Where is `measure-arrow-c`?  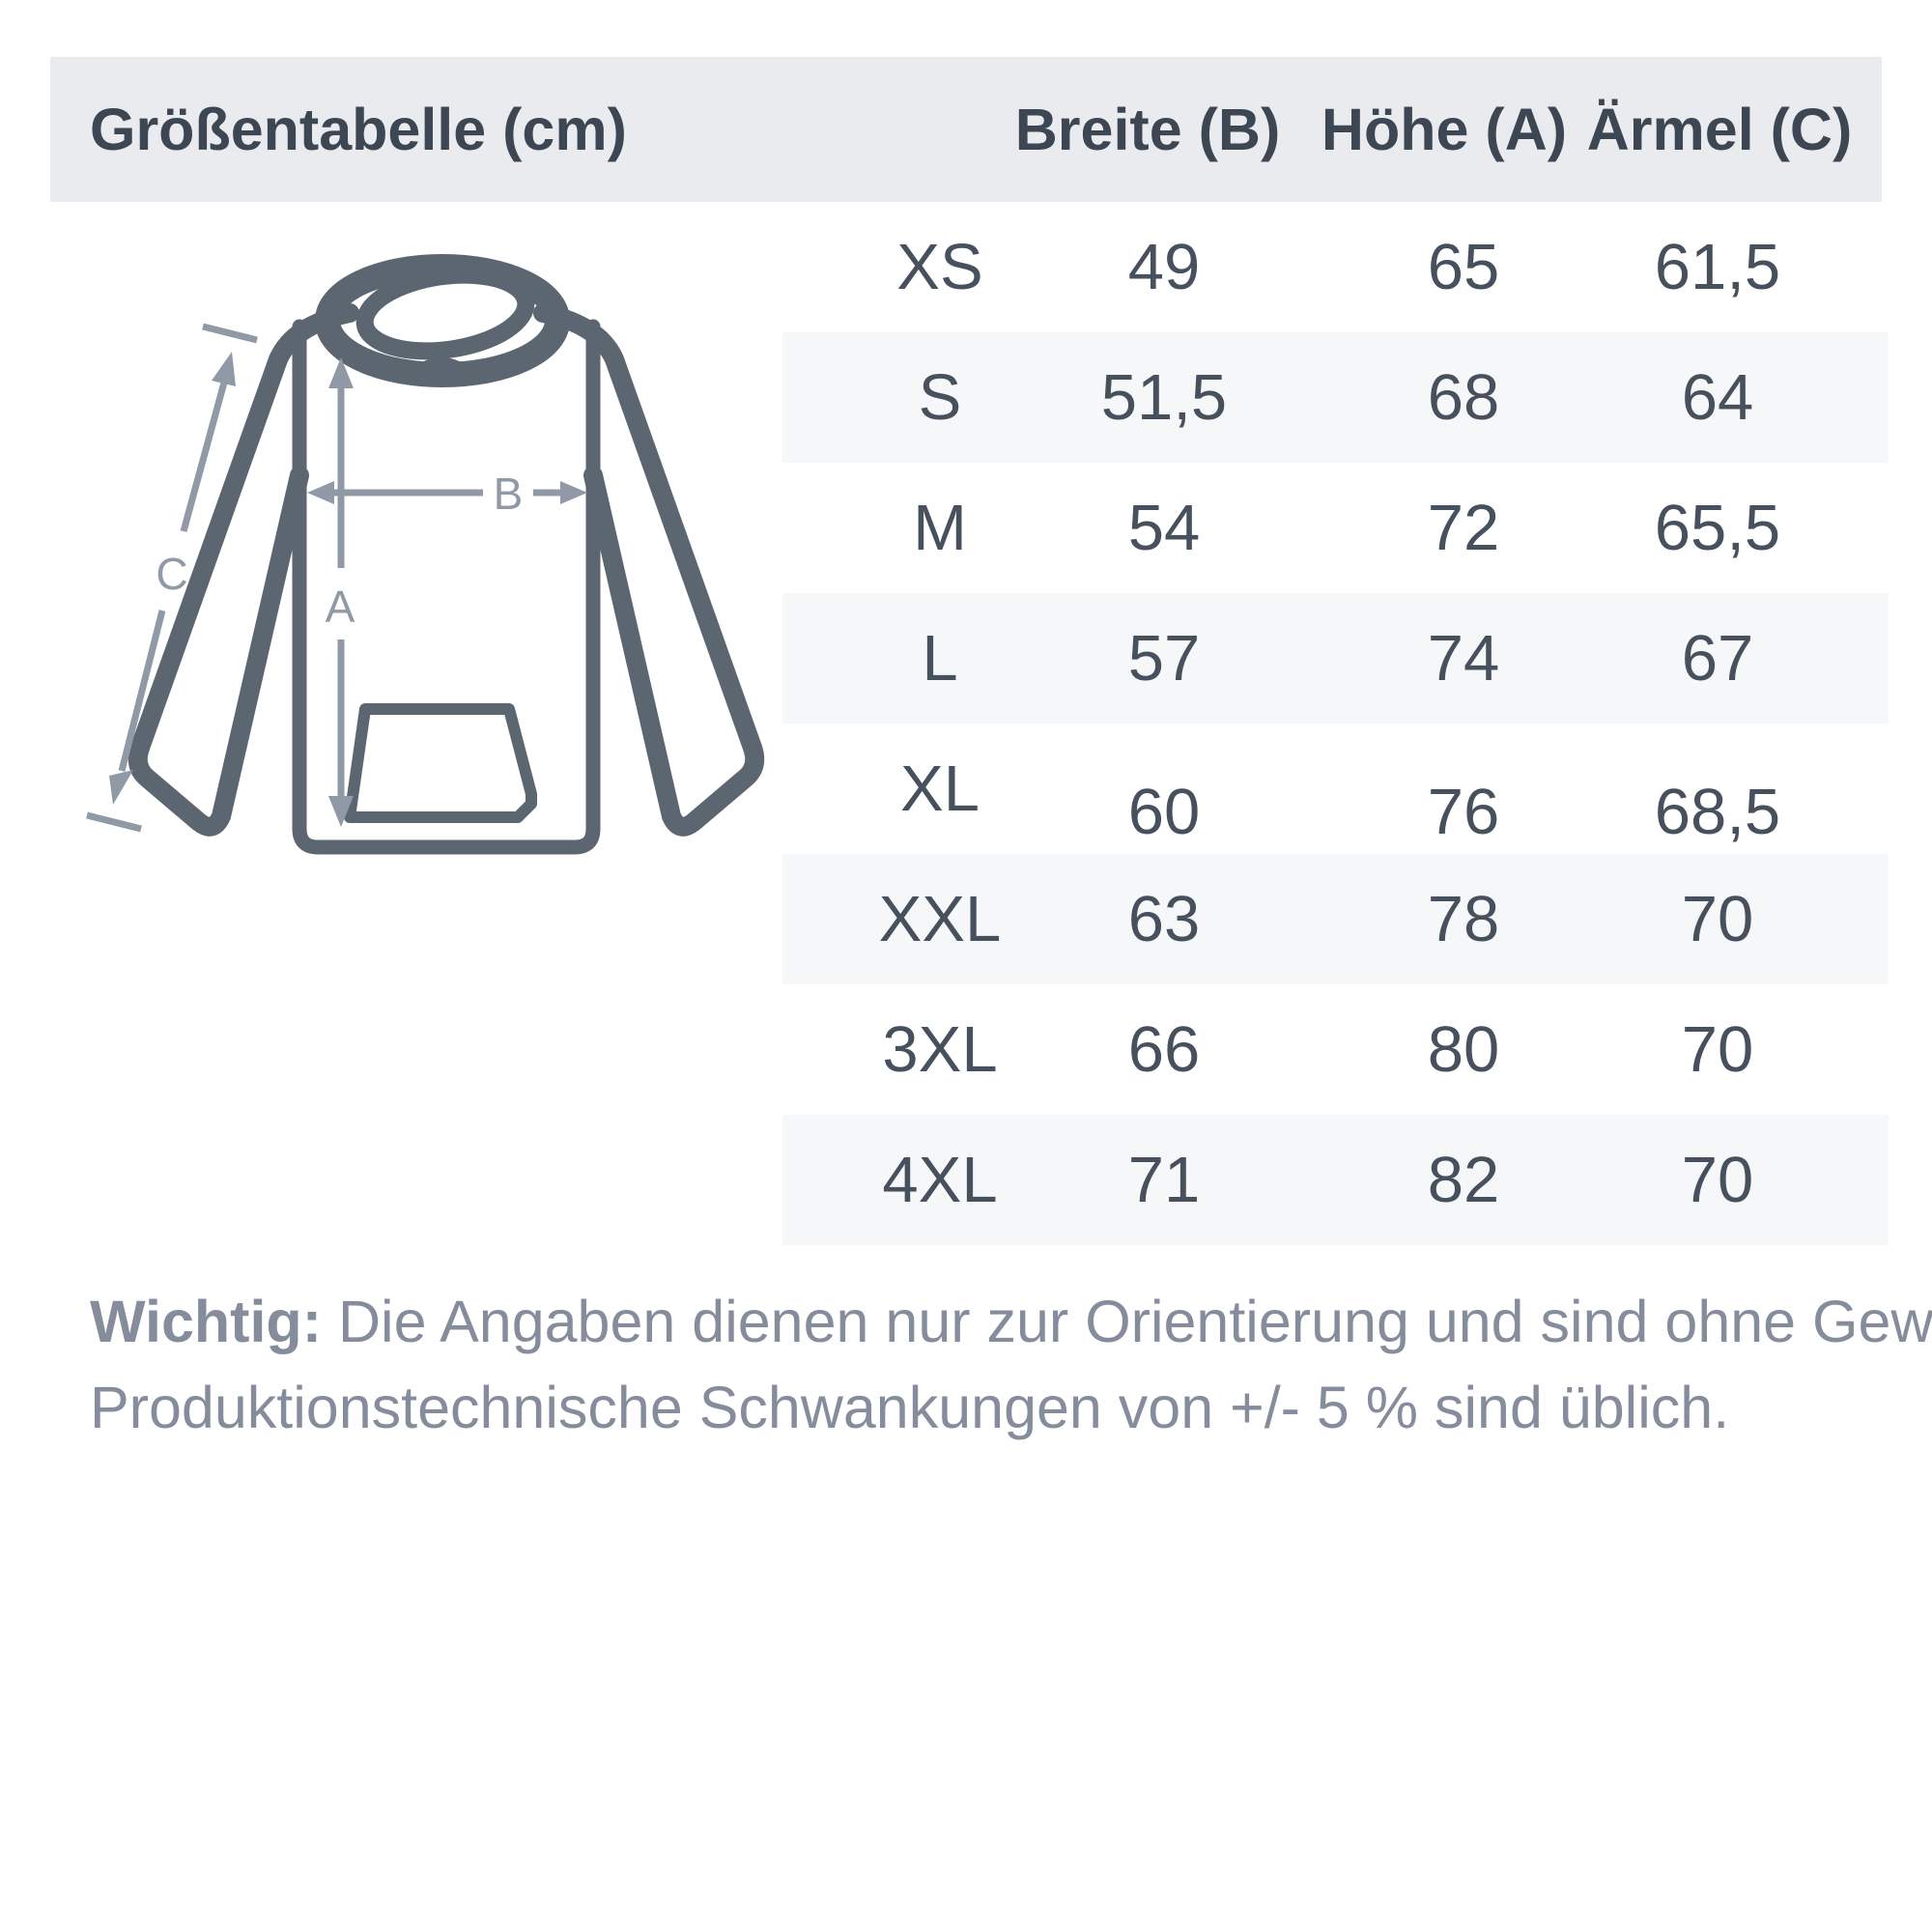 measure-arrow-c is located at coordinates (172, 578).